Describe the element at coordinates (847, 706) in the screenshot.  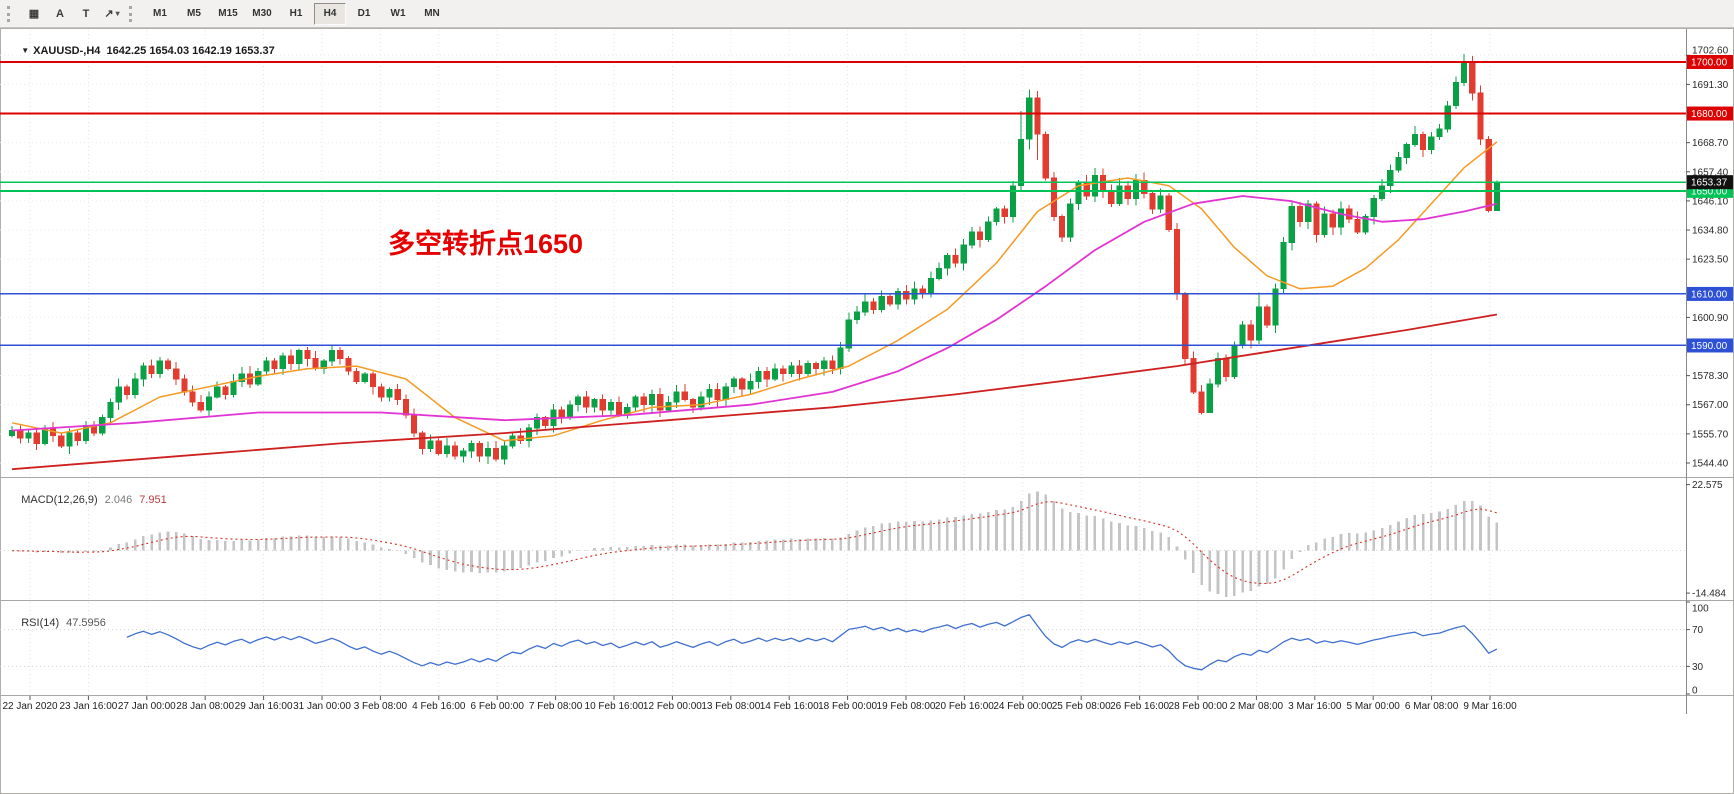
I see `time-axis-label: 18 Feb 00:00` at that location.